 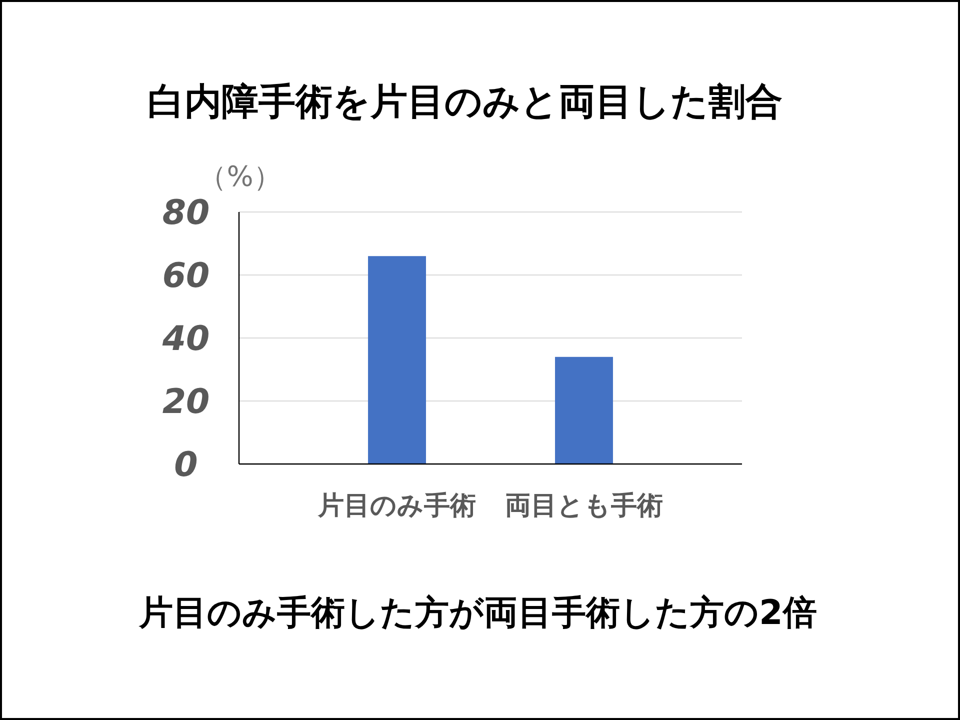 What do you see at coordinates (186, 276) in the screenshot?
I see `y-tick-label: 60` at bounding box center [186, 276].